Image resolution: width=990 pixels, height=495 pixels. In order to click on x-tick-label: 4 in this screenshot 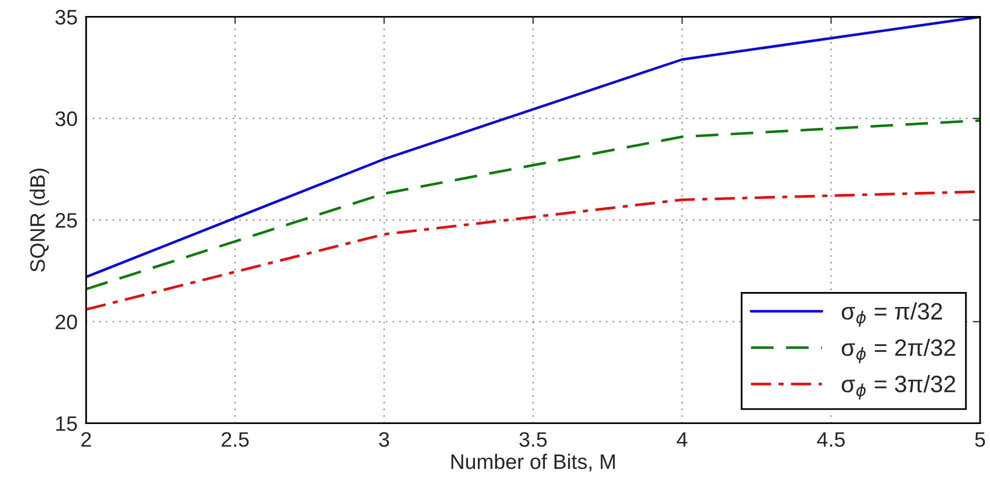, I will do `click(682, 439)`.